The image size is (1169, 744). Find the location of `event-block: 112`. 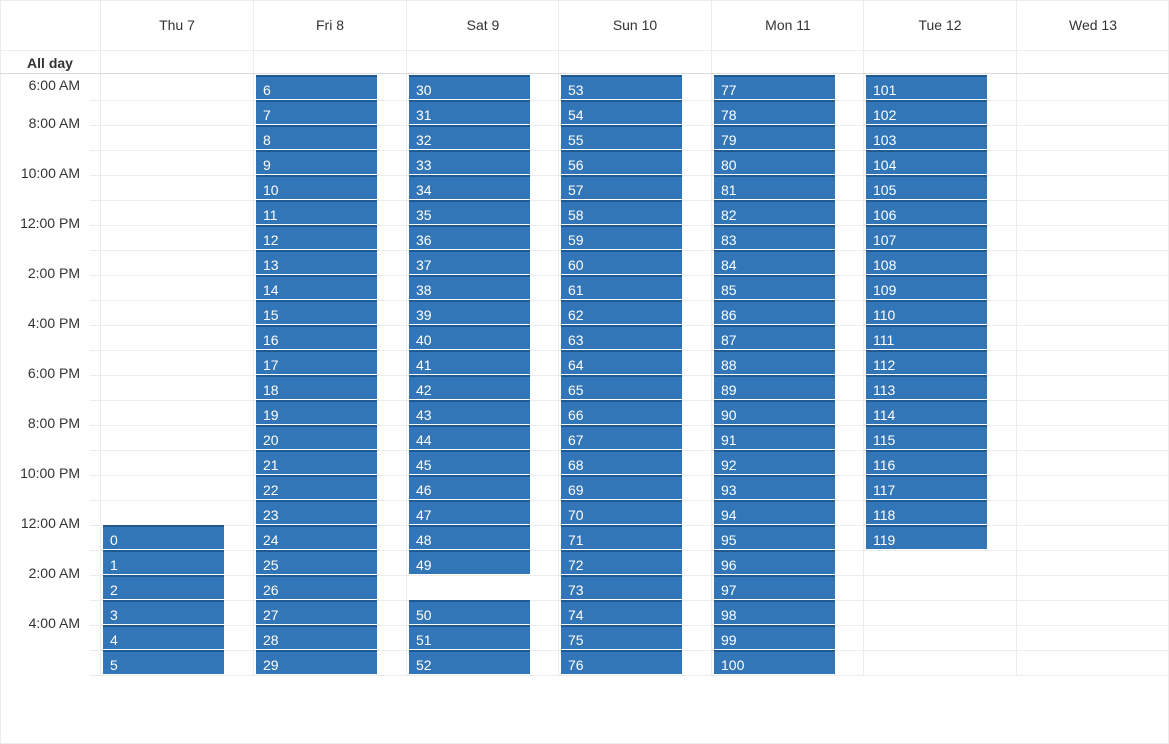

event-block: 112 is located at coordinates (926, 362).